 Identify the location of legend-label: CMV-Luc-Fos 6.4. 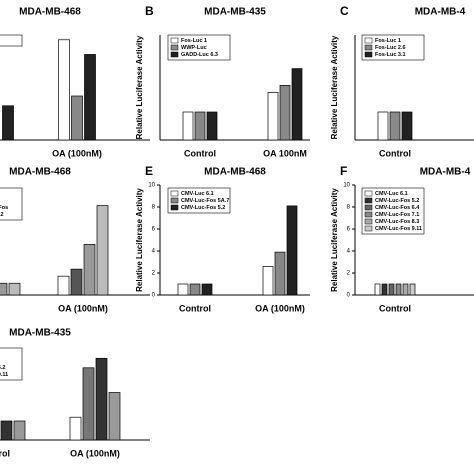
(397, 208).